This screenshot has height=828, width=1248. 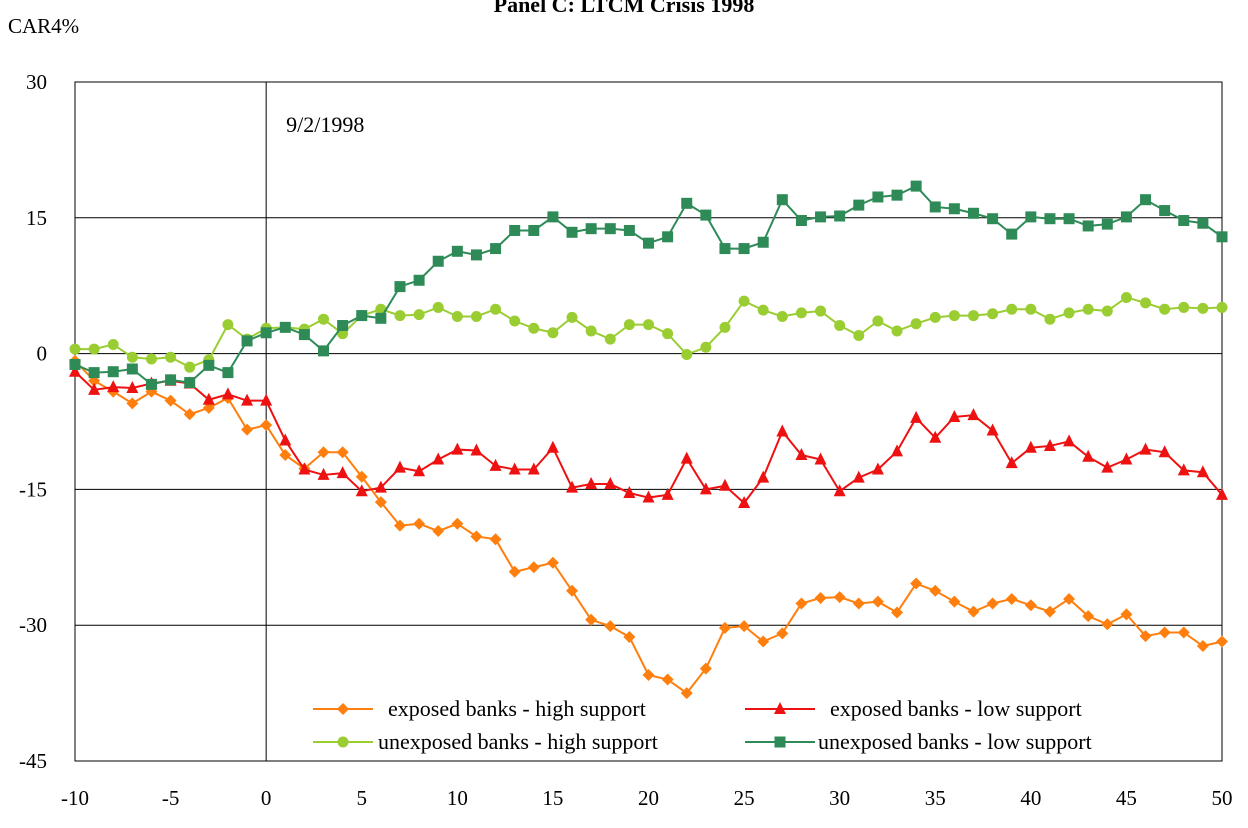 I want to click on legend-entry: unexposed banks - low support, so click(x=918, y=741).